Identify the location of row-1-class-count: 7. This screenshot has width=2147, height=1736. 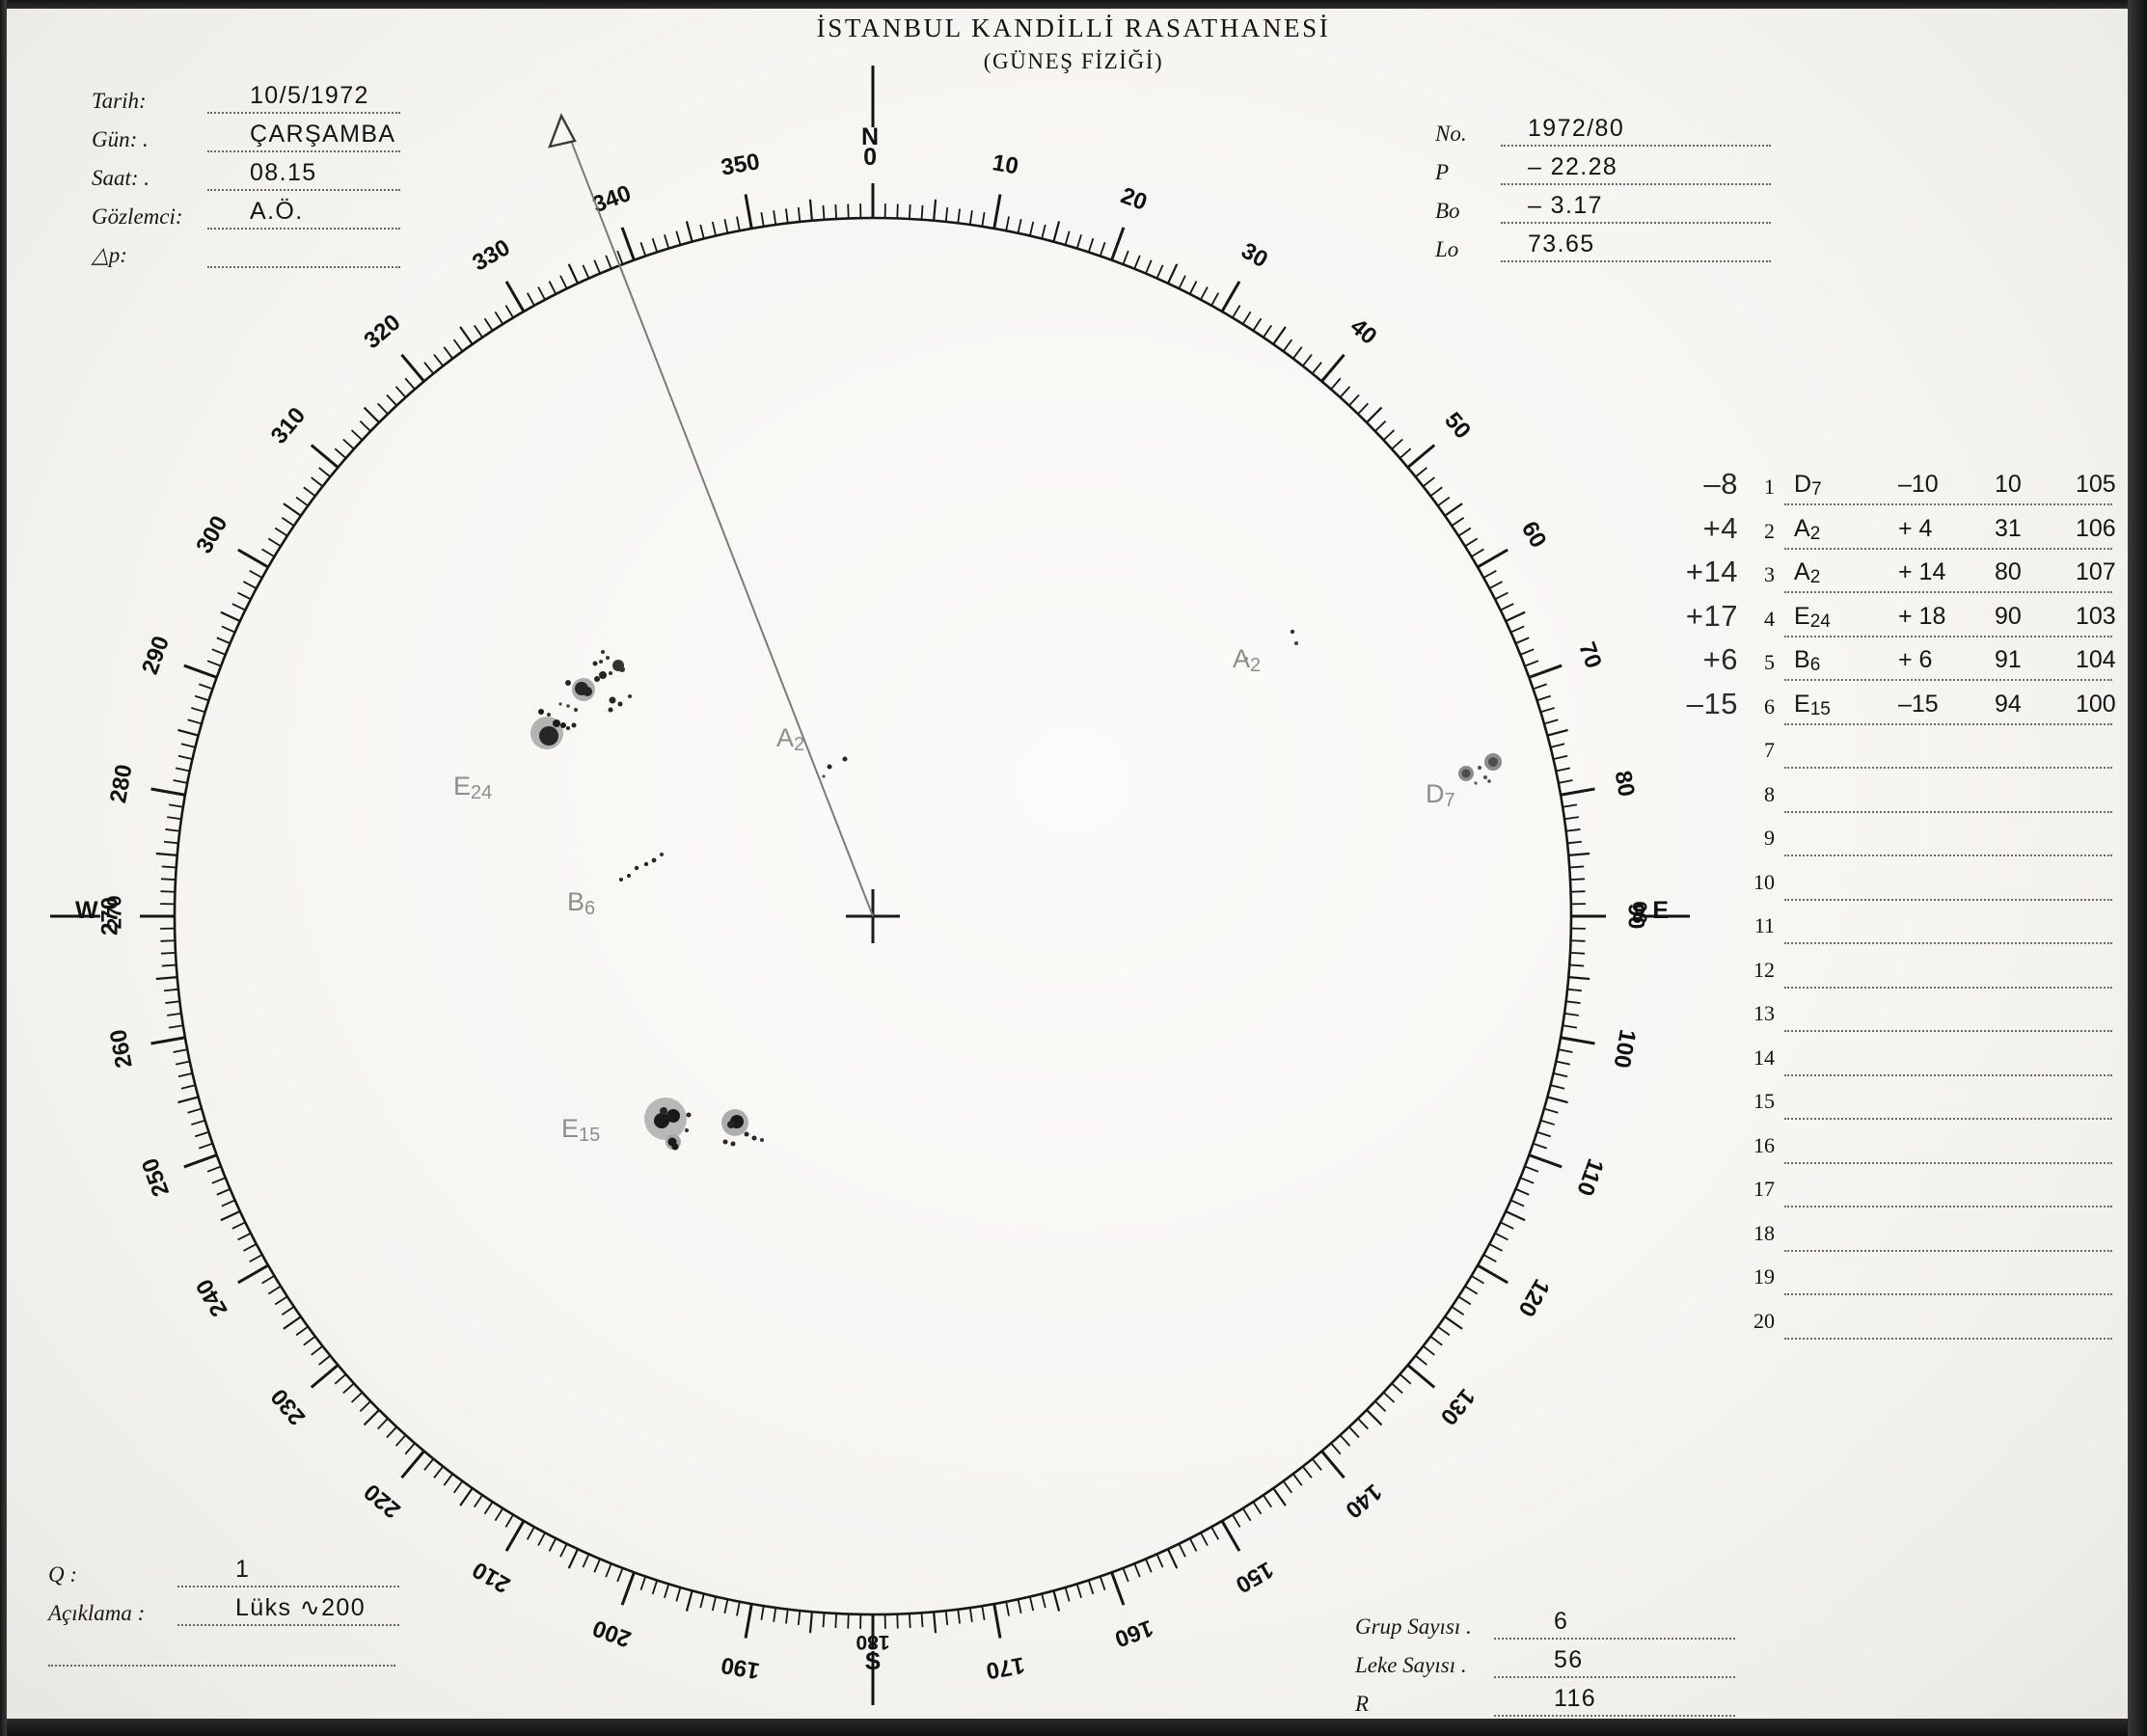
(1816, 490).